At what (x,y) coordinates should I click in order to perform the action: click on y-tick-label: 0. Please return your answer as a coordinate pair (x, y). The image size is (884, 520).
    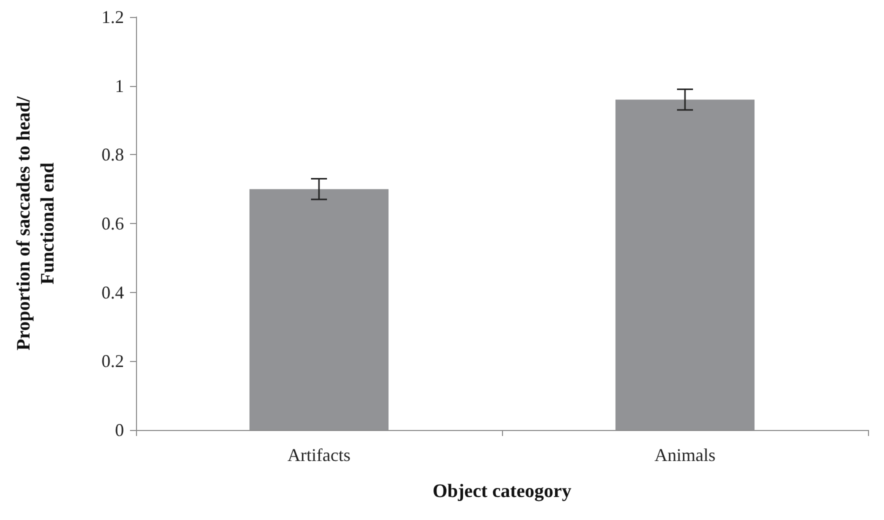
    Looking at the image, I should click on (119, 430).